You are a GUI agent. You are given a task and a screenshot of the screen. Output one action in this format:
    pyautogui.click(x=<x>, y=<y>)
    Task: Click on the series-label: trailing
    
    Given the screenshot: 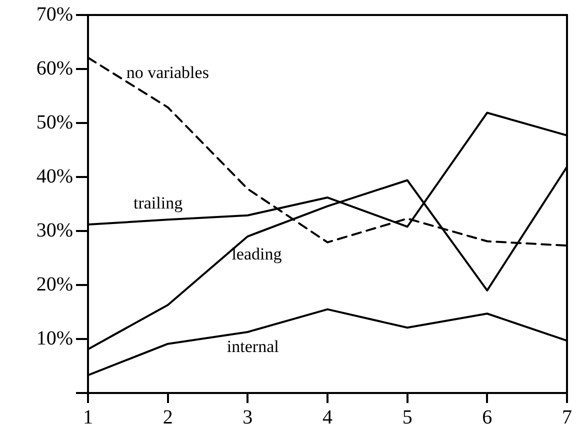 What is the action you would take?
    pyautogui.click(x=159, y=202)
    